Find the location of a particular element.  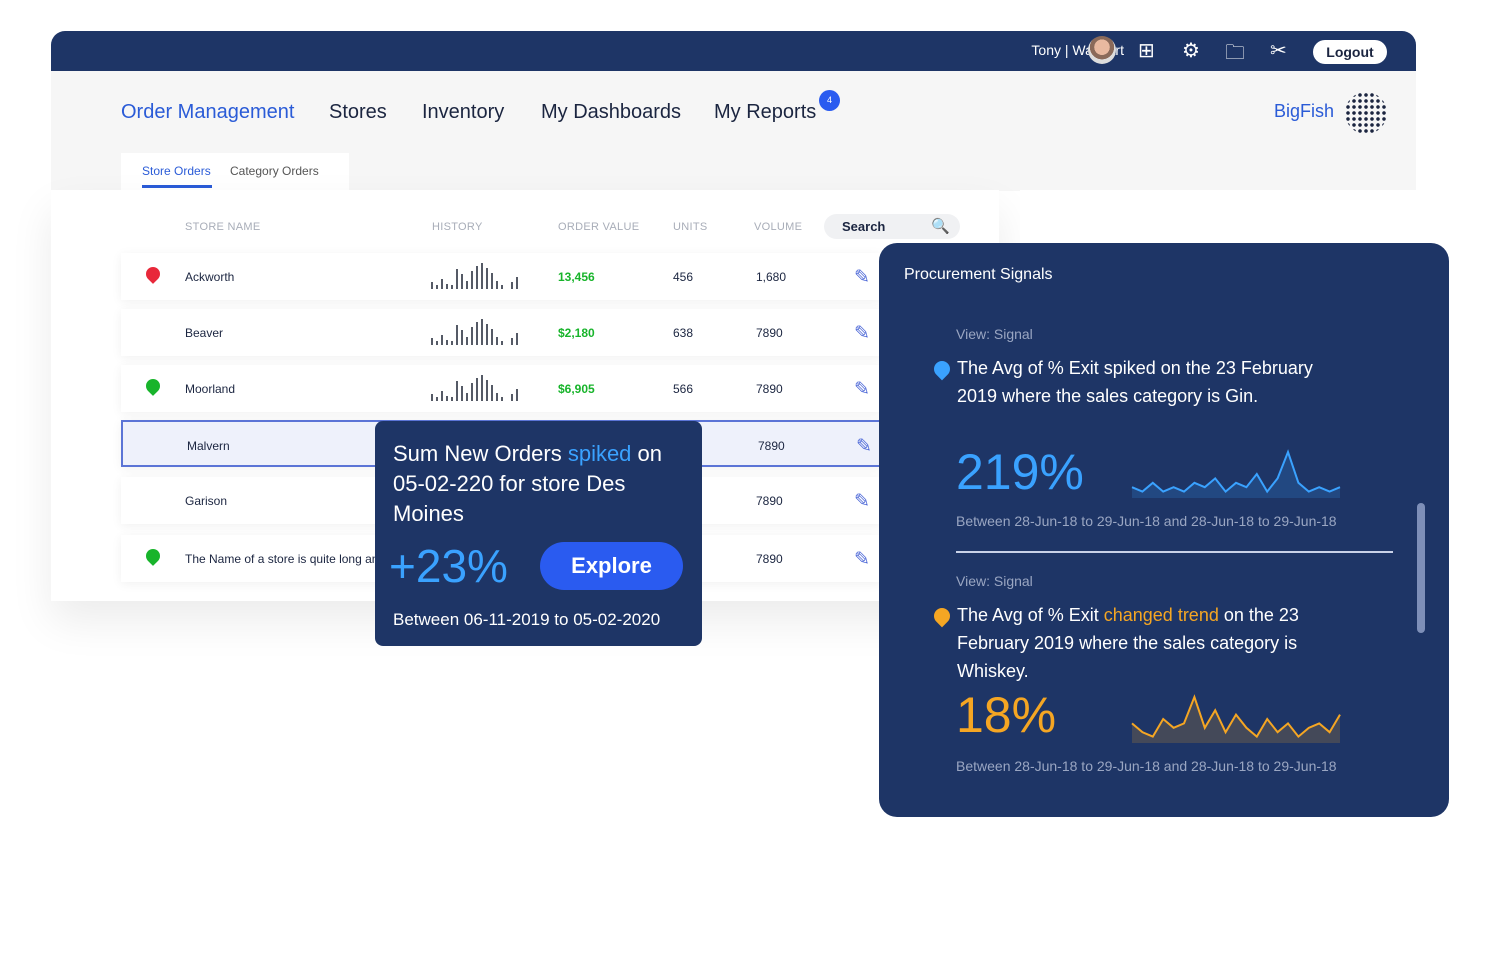

folder-icon: 🗀 is located at coordinates (1235, 53).